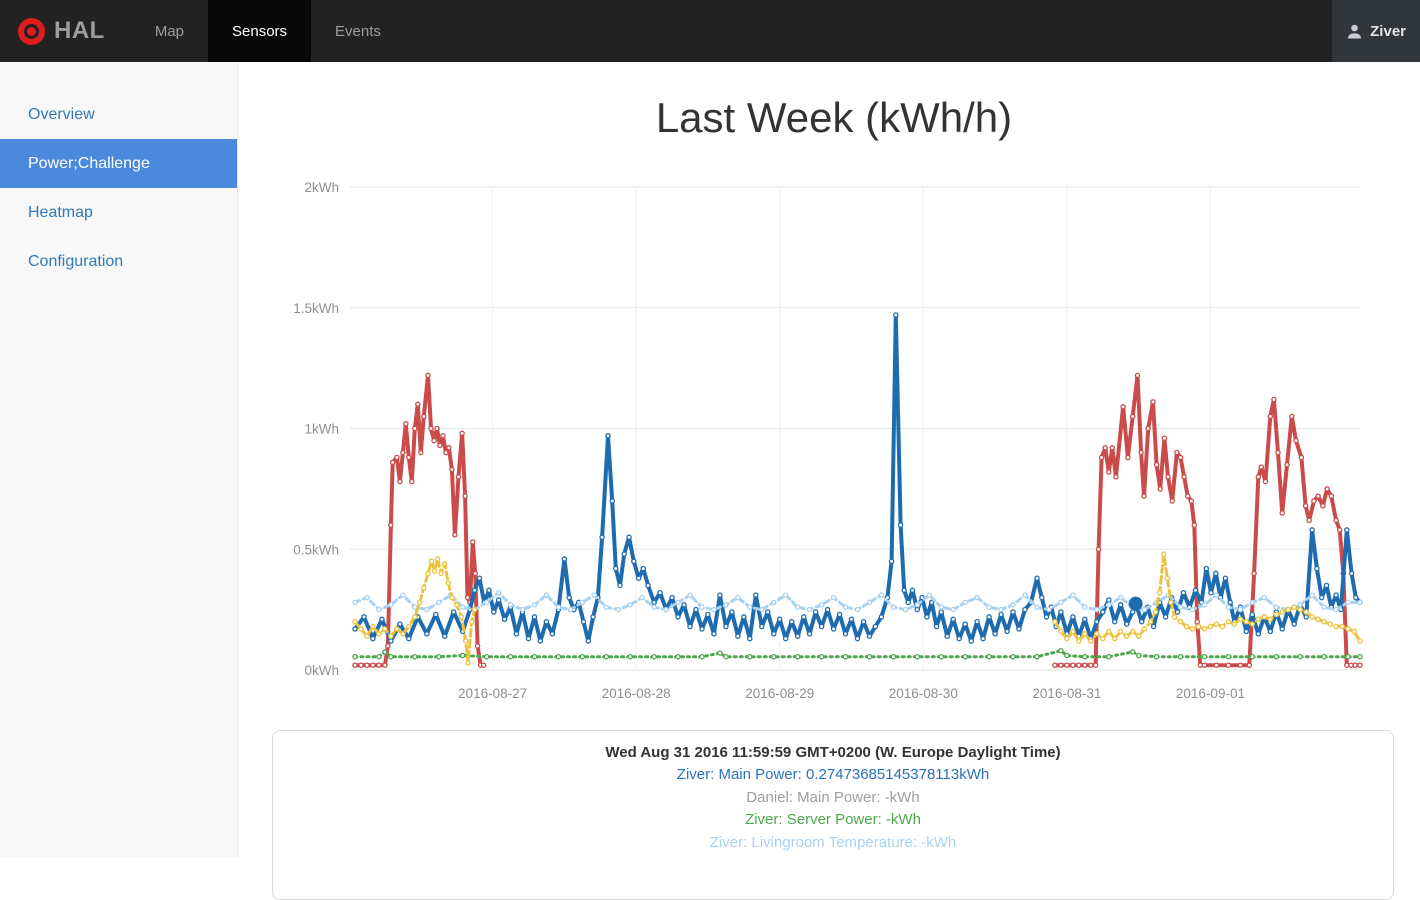 The width and height of the screenshot is (1420, 900). What do you see at coordinates (61, 114) in the screenshot?
I see `sidebar-item-overview: Overview` at bounding box center [61, 114].